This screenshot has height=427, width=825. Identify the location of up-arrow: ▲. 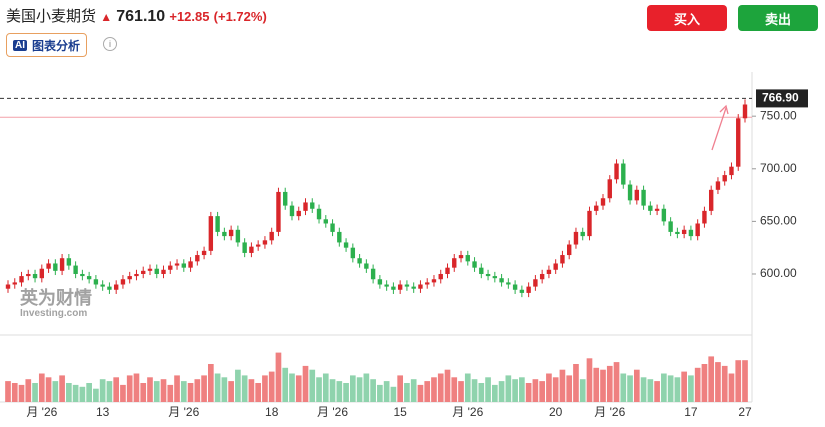
(106, 17).